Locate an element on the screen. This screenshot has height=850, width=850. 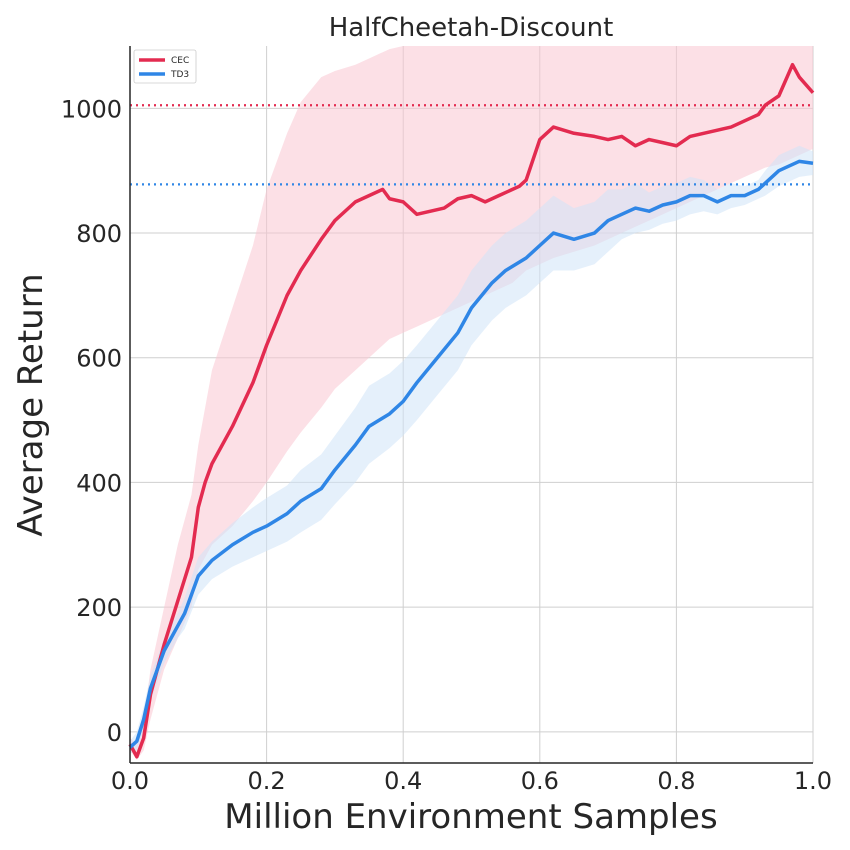
x-tick-label: 0.4 is located at coordinates (403, 781).